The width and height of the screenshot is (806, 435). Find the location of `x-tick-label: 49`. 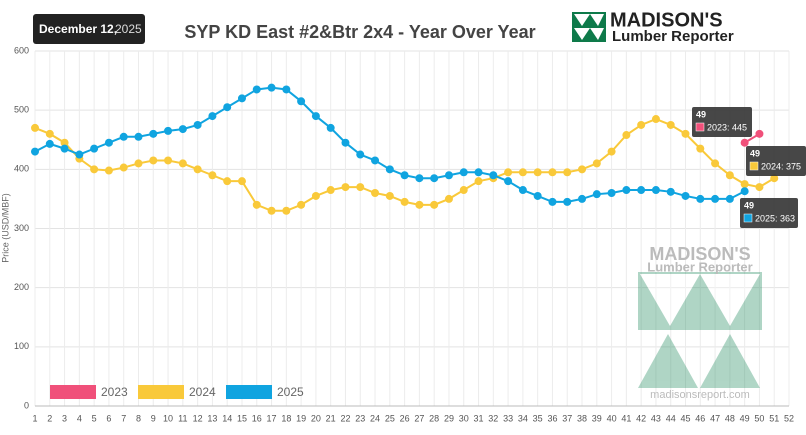

x-tick-label: 49 is located at coordinates (745, 418).